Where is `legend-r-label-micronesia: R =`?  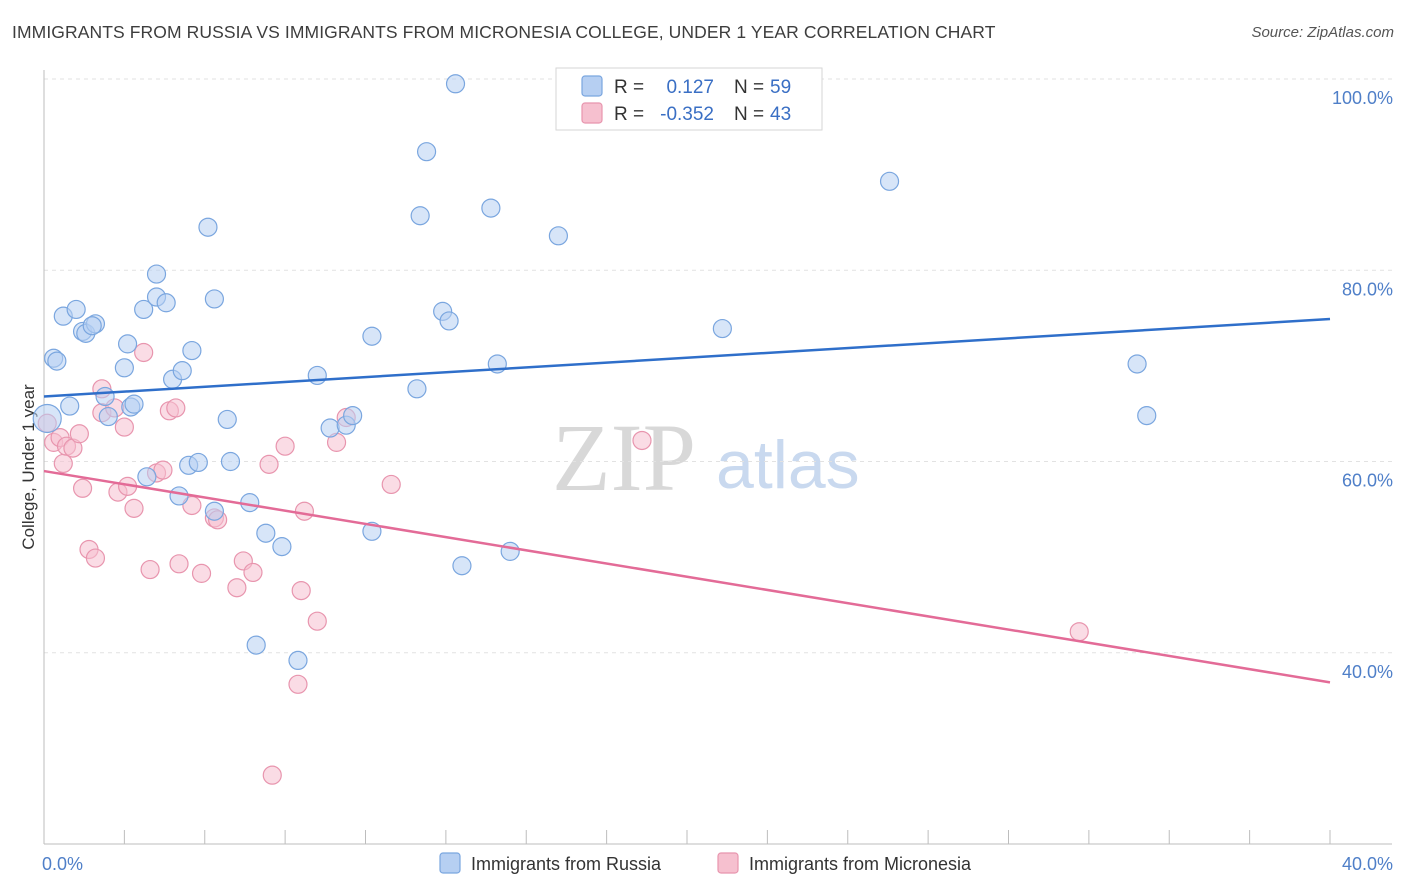 legend-r-label-micronesia: R = is located at coordinates (629, 114).